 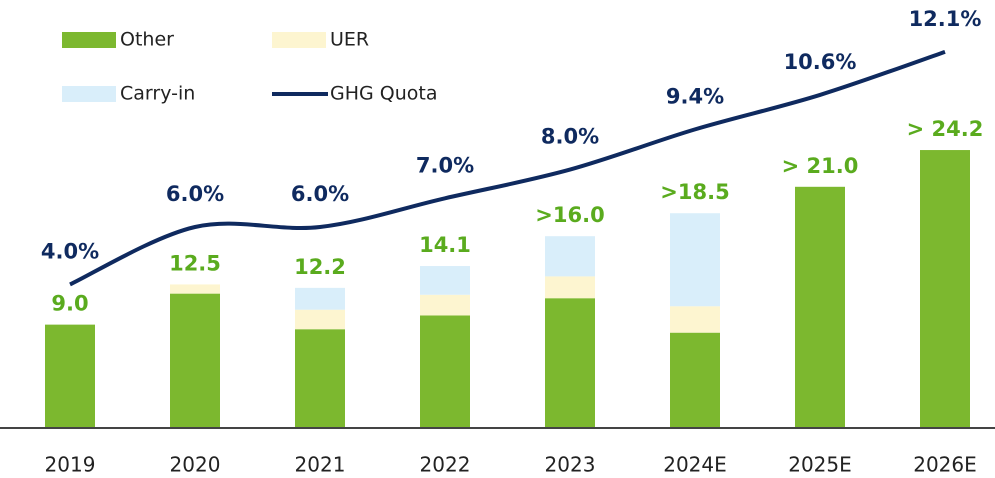 What do you see at coordinates (945, 19) in the screenshot?
I see `line-label: 12.1%` at bounding box center [945, 19].